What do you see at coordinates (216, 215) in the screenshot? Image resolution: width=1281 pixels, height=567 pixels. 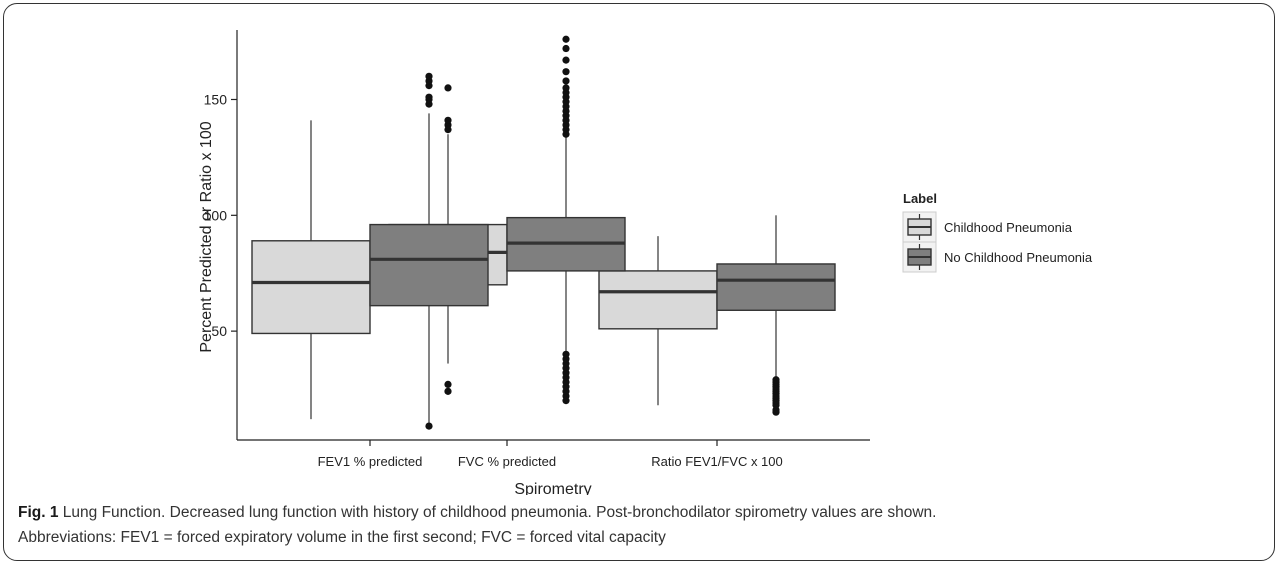 I see `y-tick-label: 100` at bounding box center [216, 215].